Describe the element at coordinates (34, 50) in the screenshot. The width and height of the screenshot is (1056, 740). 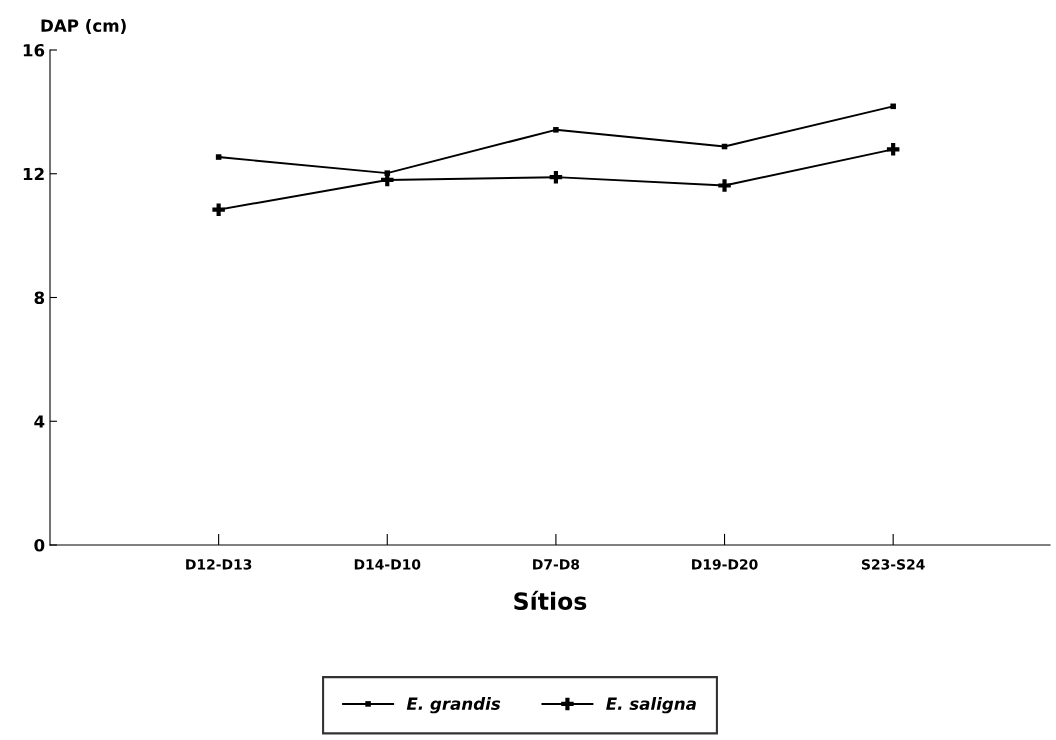
I see `y-tick-label: 16` at that location.